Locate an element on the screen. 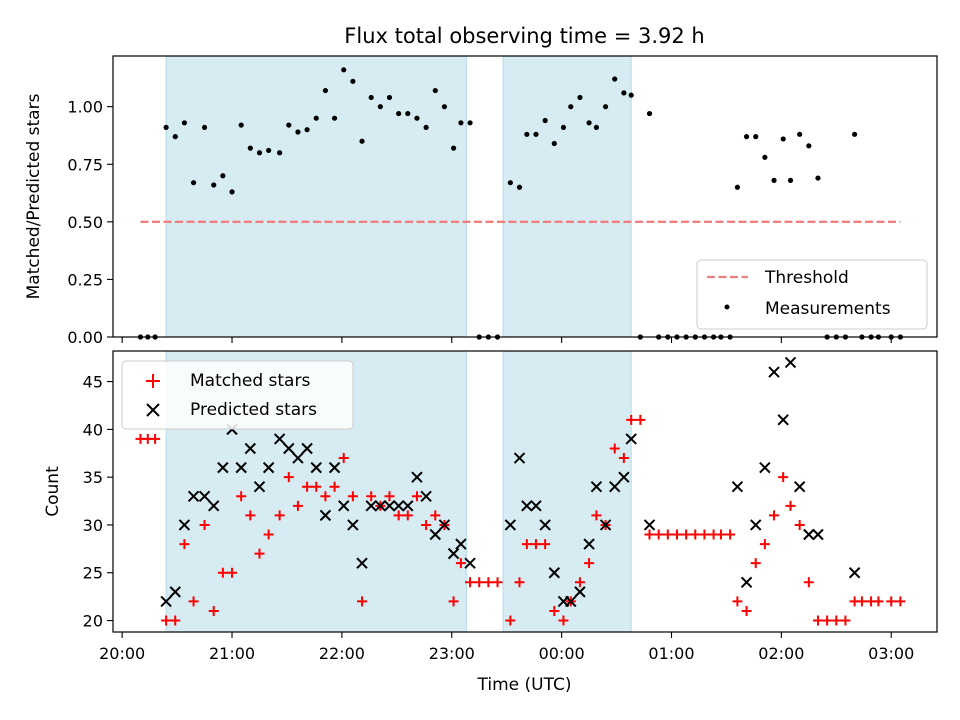 The width and height of the screenshot is (960, 720). measurements-legend-marker is located at coordinates (727, 307).